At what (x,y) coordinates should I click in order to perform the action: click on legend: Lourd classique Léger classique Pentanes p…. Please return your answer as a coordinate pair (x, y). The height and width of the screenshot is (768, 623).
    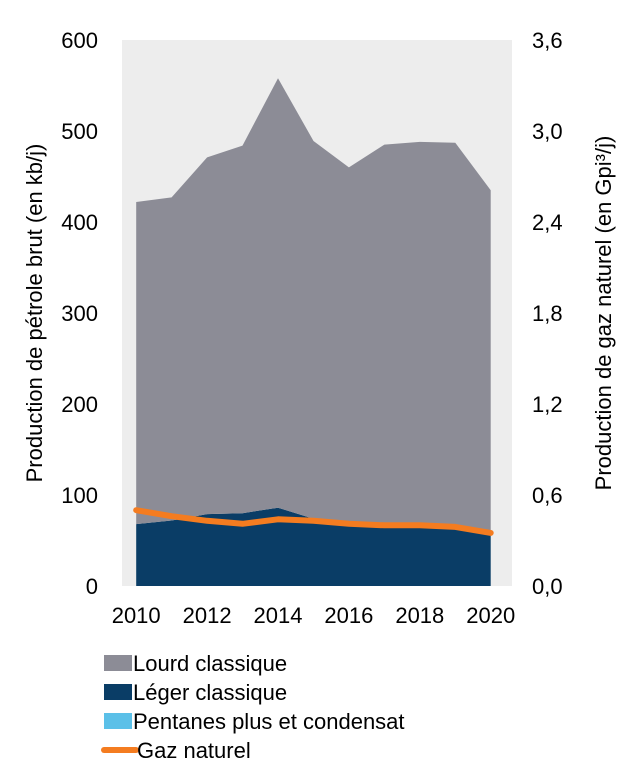
    Looking at the image, I should click on (253, 707).